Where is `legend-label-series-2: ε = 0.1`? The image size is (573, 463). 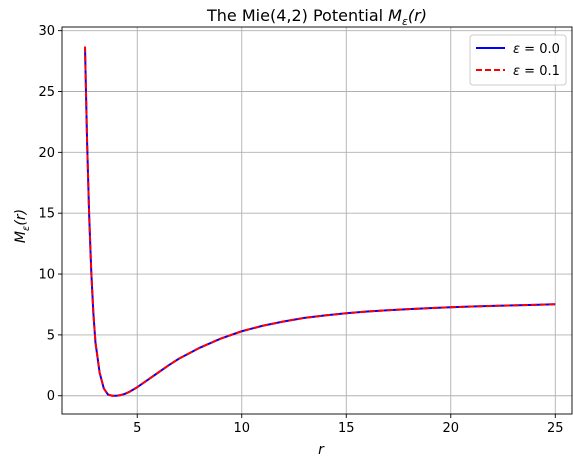 legend-label-series-2: ε = 0.1 is located at coordinates (536, 71).